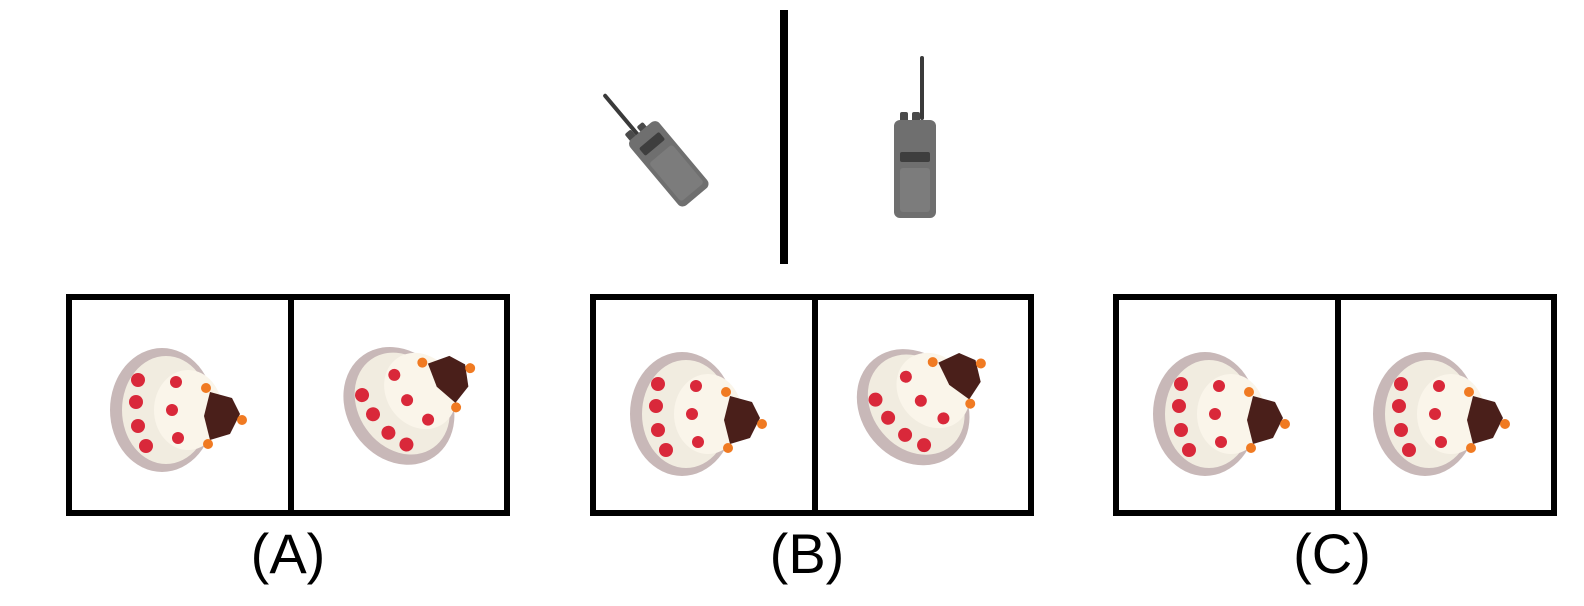 The width and height of the screenshot is (1584, 606). I want to click on option-c-divider, so click(1338, 405).